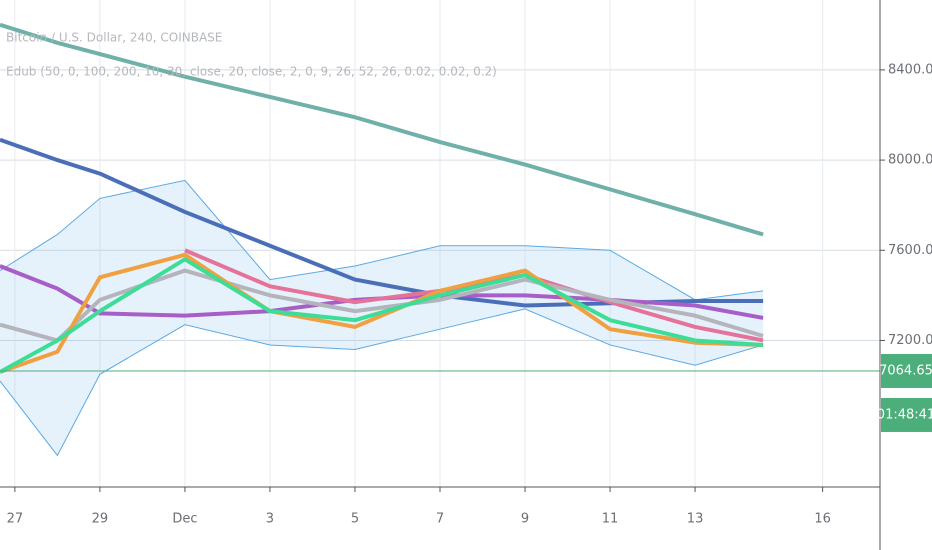 Image resolution: width=932 pixels, height=550 pixels. Describe the element at coordinates (910, 340) in the screenshot. I see `y-tick-label: 7200.00` at that location.